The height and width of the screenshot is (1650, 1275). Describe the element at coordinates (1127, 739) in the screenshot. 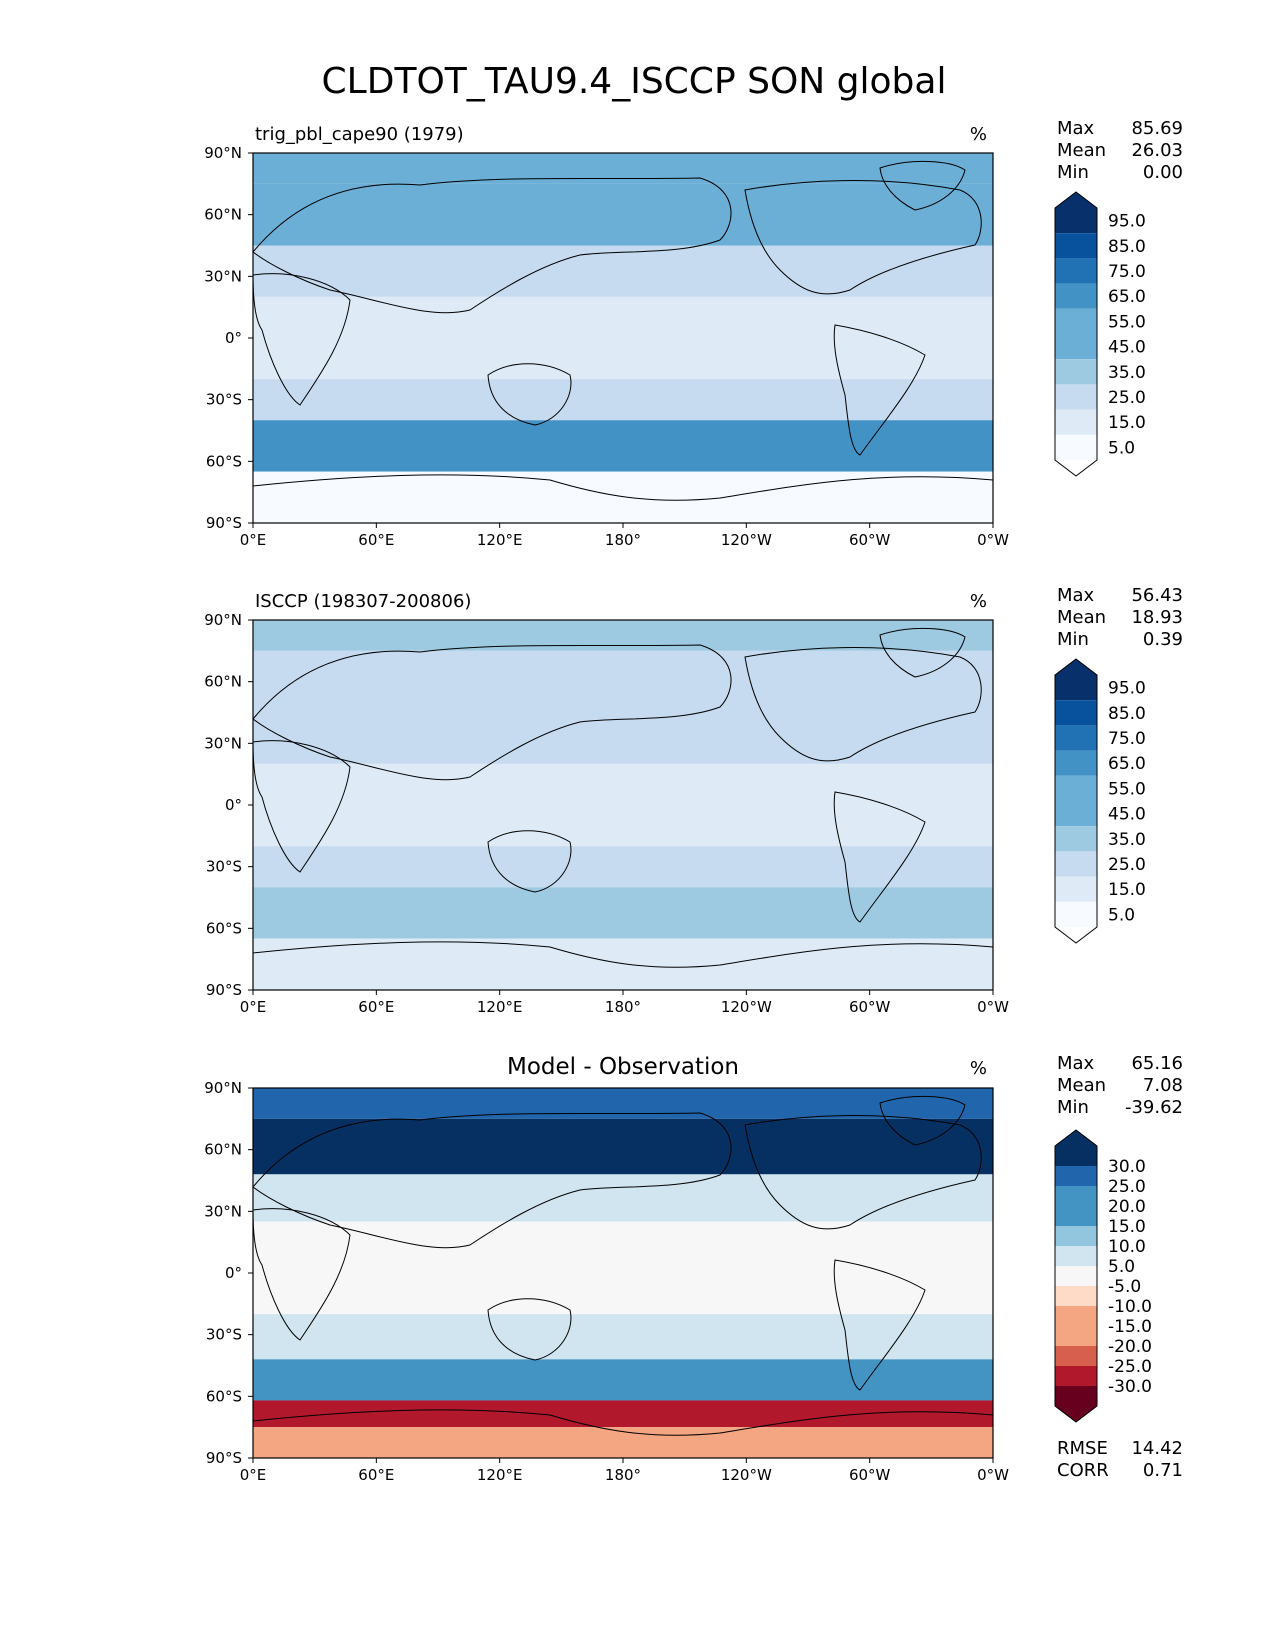

I see `colorbar-tick-label: 75.0` at that location.